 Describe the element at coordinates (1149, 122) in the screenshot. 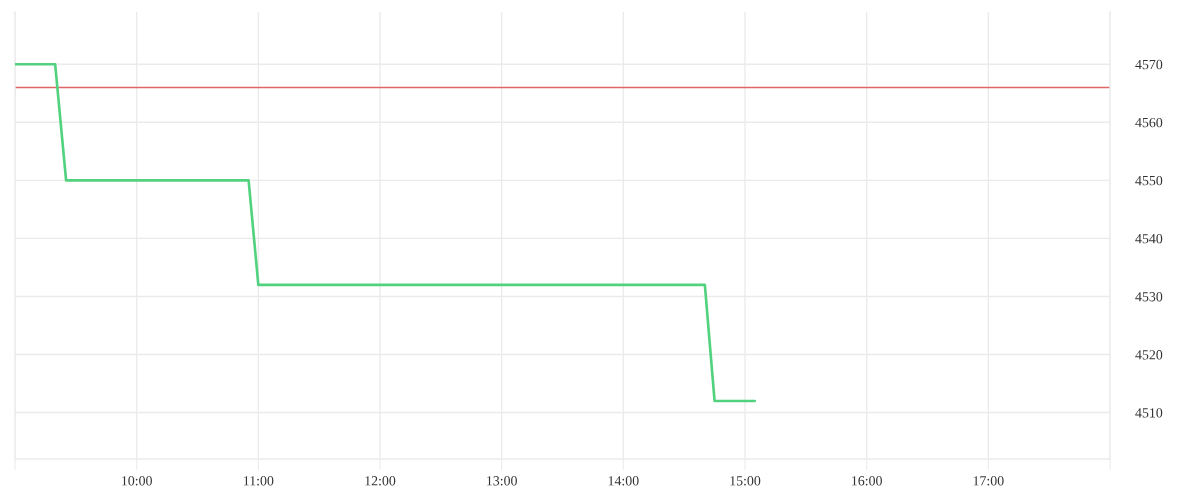

I see `y-tick-label: 4560` at that location.